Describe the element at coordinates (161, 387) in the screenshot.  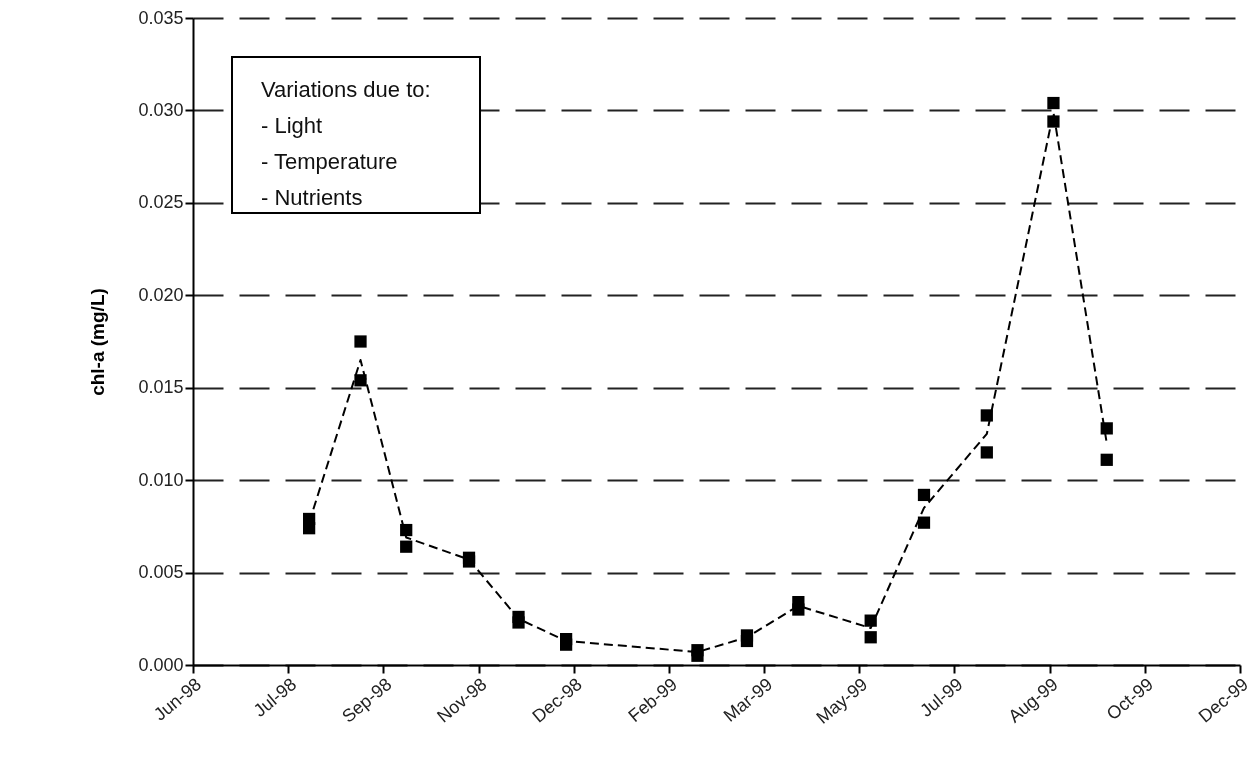
I see `y-tick-label: 0.015` at that location.